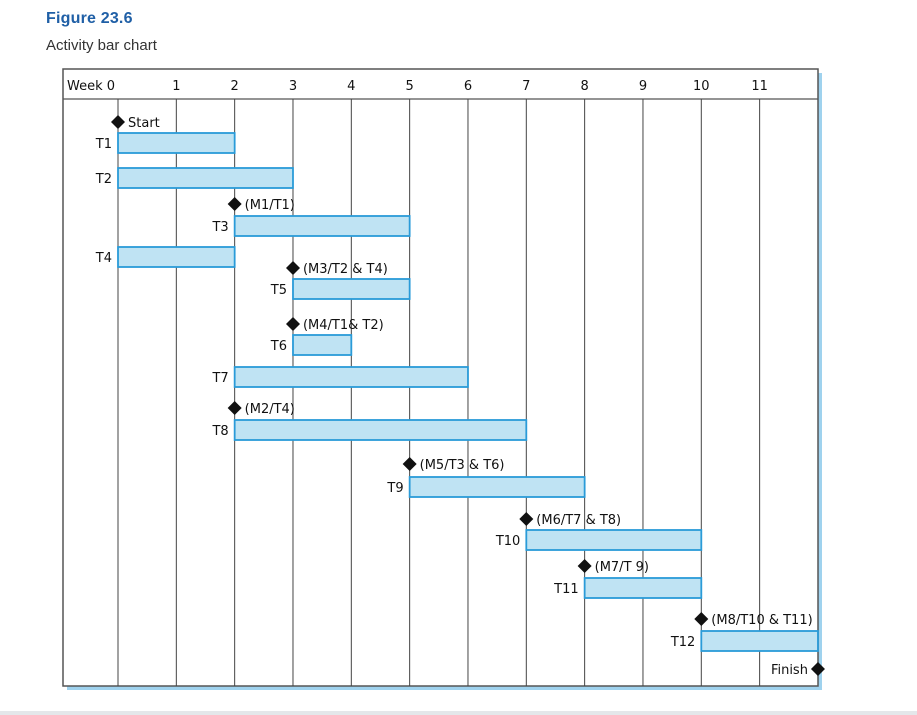  What do you see at coordinates (526, 86) in the screenshot?
I see `week-label-7: 7` at bounding box center [526, 86].